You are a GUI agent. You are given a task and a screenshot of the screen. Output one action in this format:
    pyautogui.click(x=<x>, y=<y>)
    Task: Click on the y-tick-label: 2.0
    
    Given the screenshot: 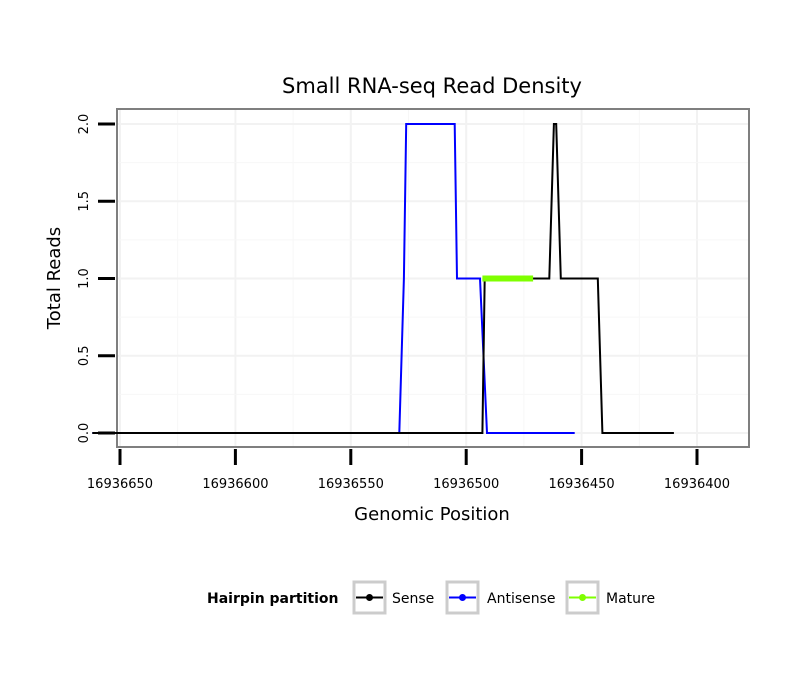 What is the action you would take?
    pyautogui.click(x=84, y=124)
    